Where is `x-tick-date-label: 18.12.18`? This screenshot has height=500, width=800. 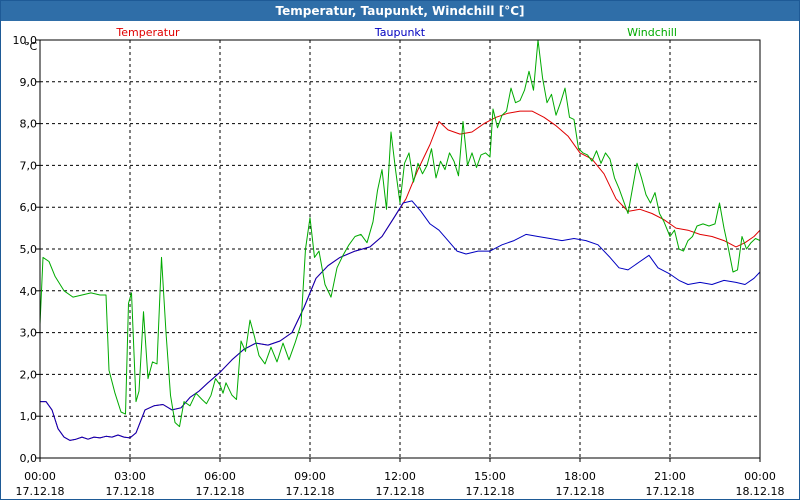 x-tick-date-label: 18.12.18 is located at coordinates (760, 491).